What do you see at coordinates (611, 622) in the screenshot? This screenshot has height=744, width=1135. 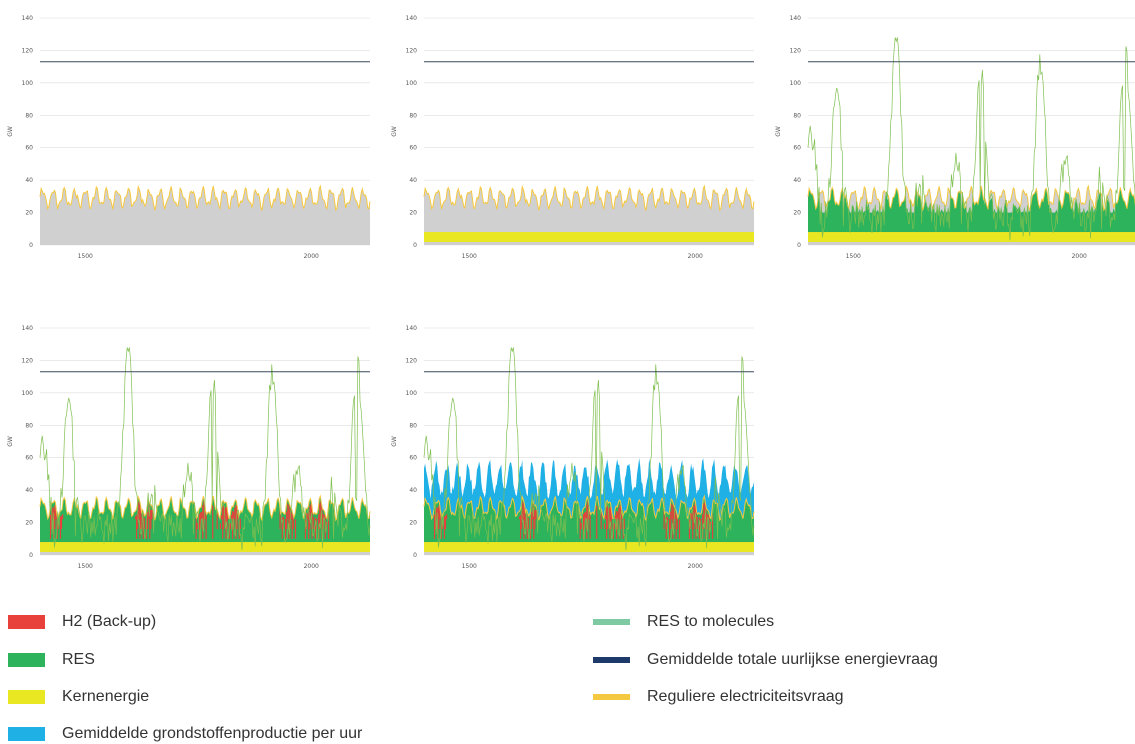 I see `legend-swatch-res-to-molecules` at bounding box center [611, 622].